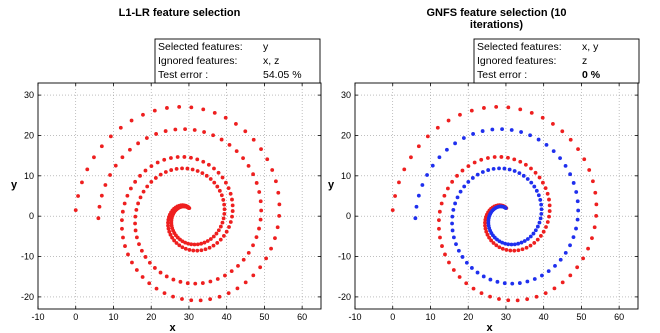  What do you see at coordinates (264, 317) in the screenshot?
I see `x-tick-label: 50` at bounding box center [264, 317].